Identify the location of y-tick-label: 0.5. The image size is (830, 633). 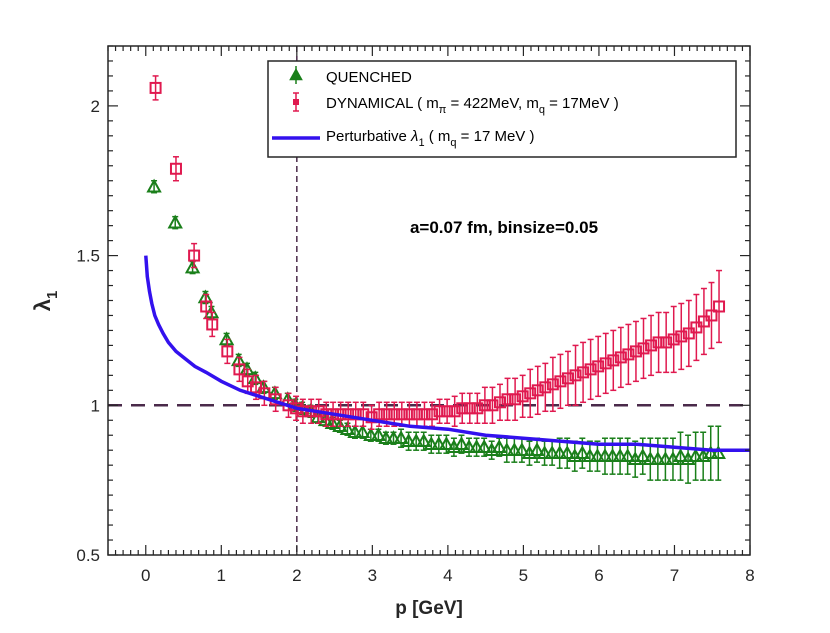
(88, 555).